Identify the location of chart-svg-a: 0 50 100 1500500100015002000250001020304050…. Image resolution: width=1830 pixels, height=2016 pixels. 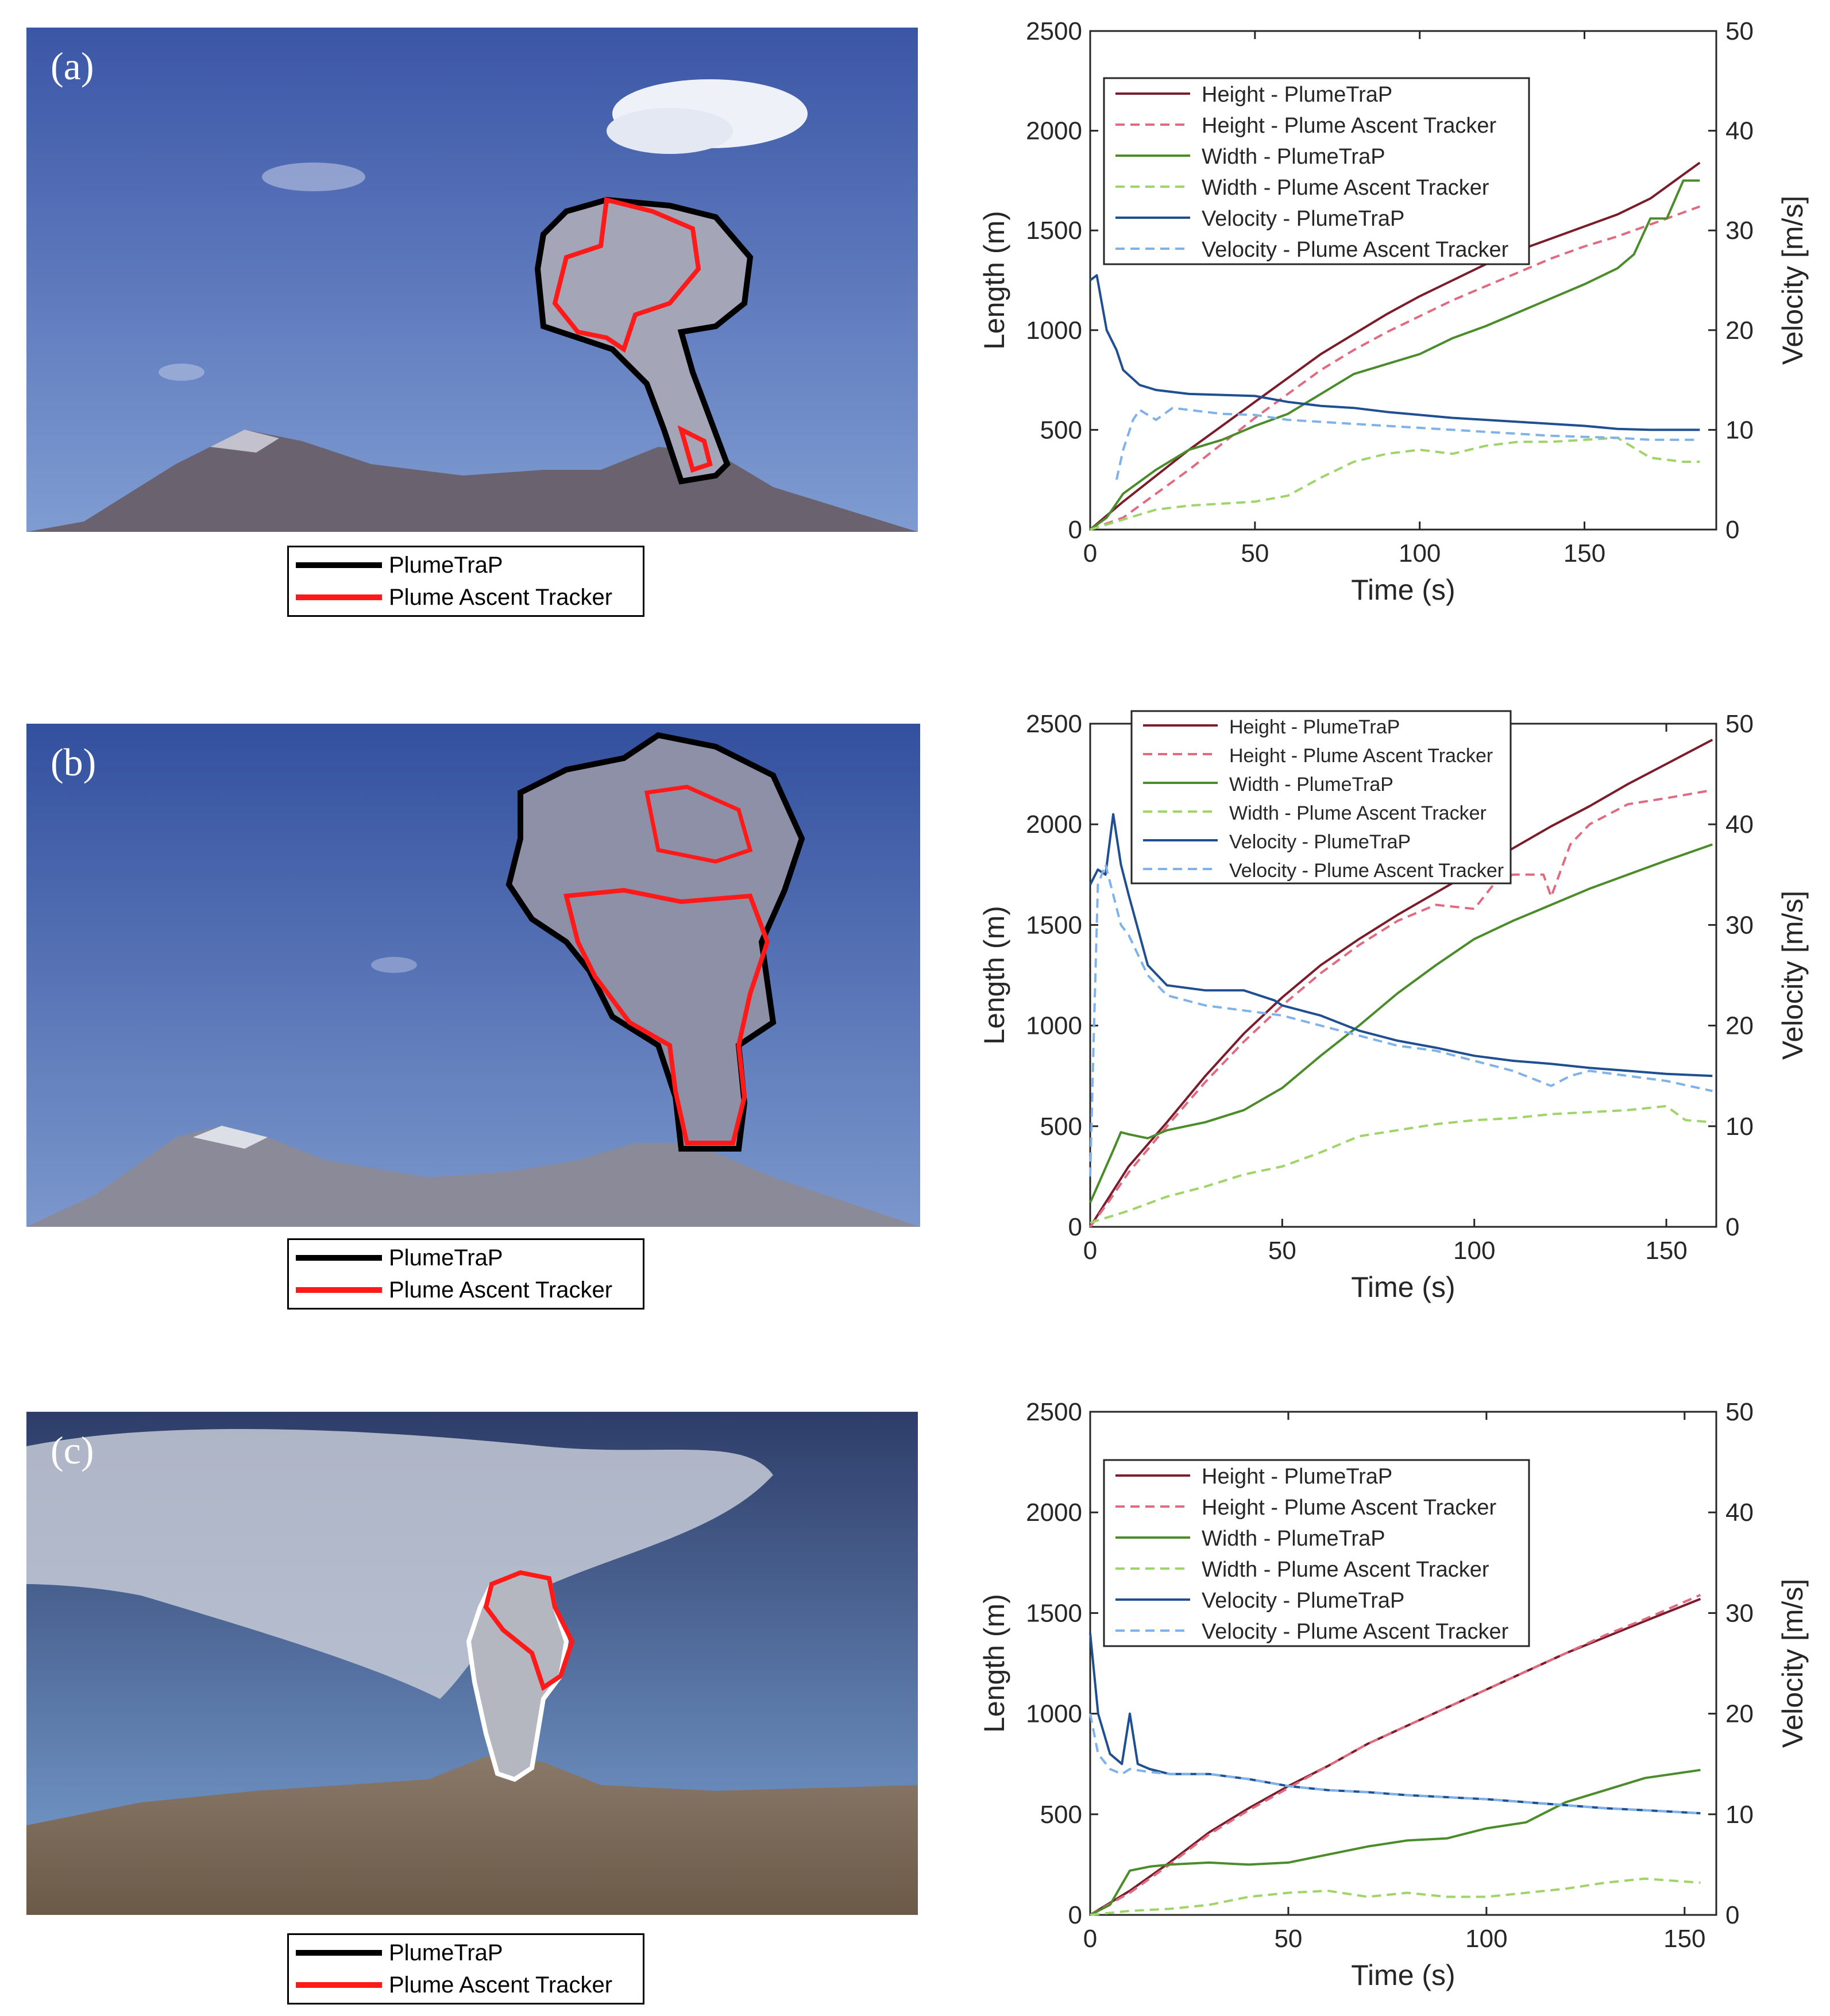
(1393, 311).